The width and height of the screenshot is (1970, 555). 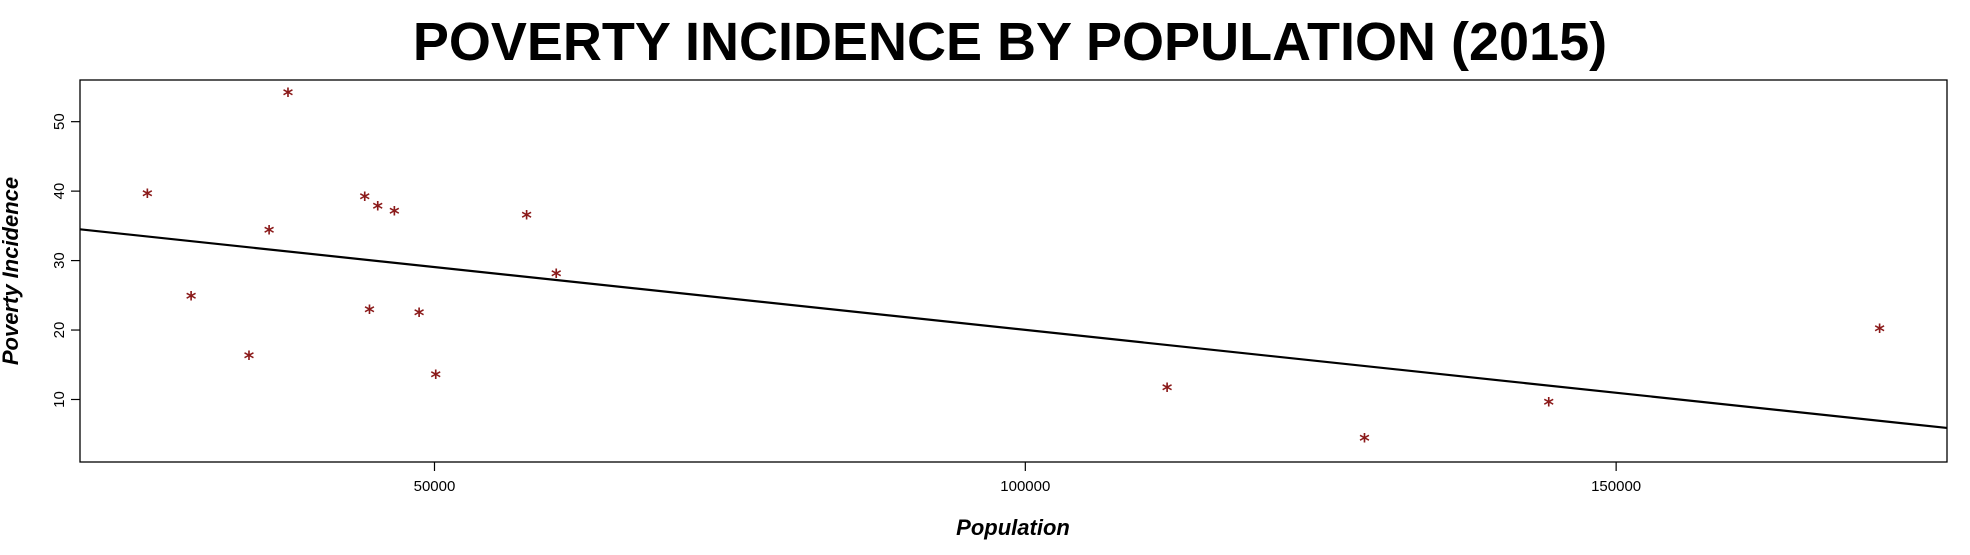 I want to click on y-tick-label: 30, so click(x=59, y=260).